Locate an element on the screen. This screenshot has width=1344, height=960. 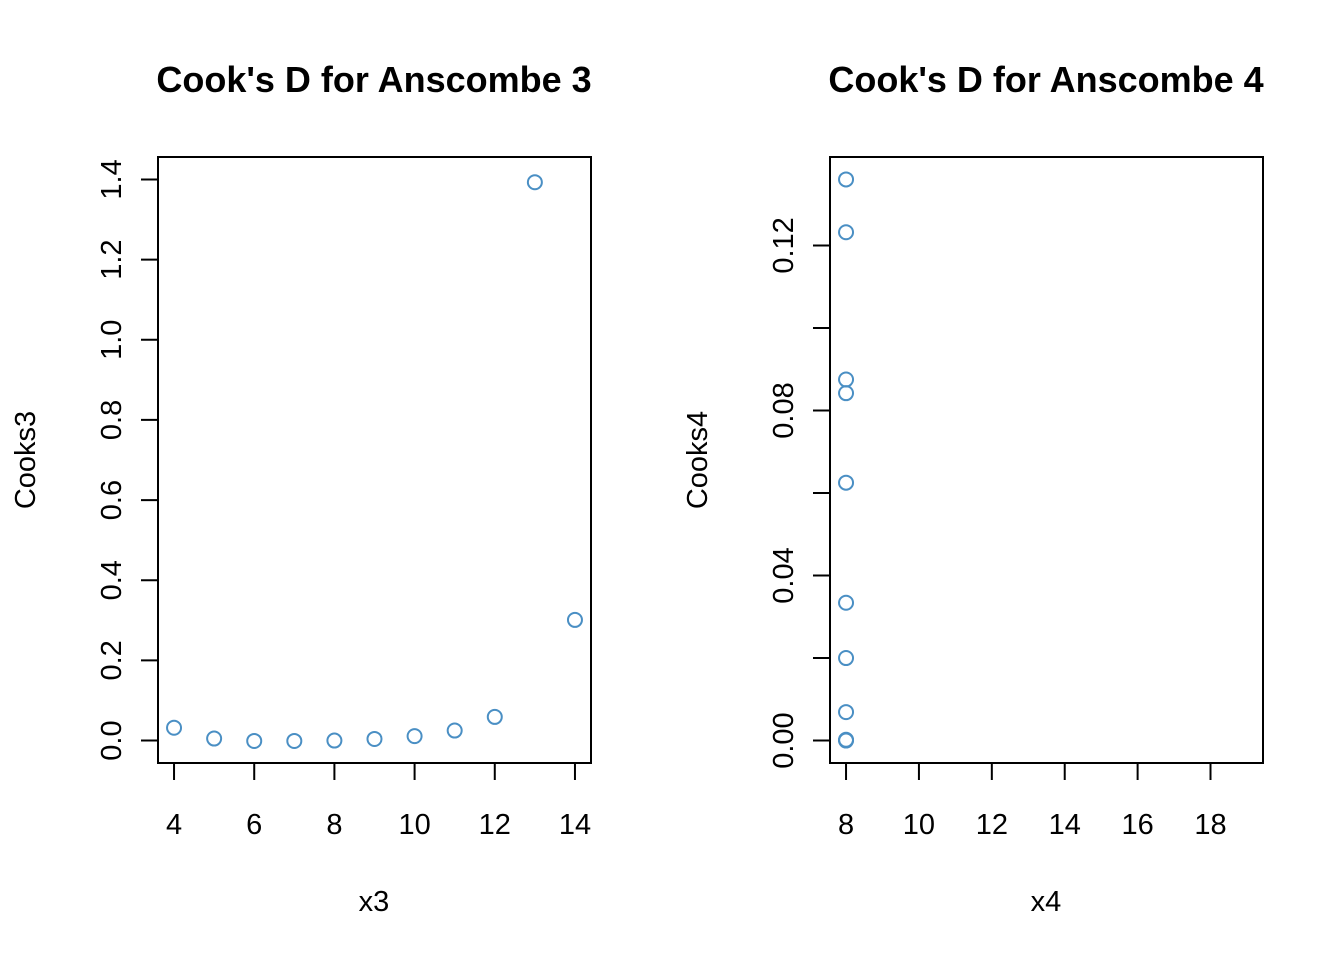
x-axis: 4 6 8 10 12 14 is located at coordinates (378, 801).